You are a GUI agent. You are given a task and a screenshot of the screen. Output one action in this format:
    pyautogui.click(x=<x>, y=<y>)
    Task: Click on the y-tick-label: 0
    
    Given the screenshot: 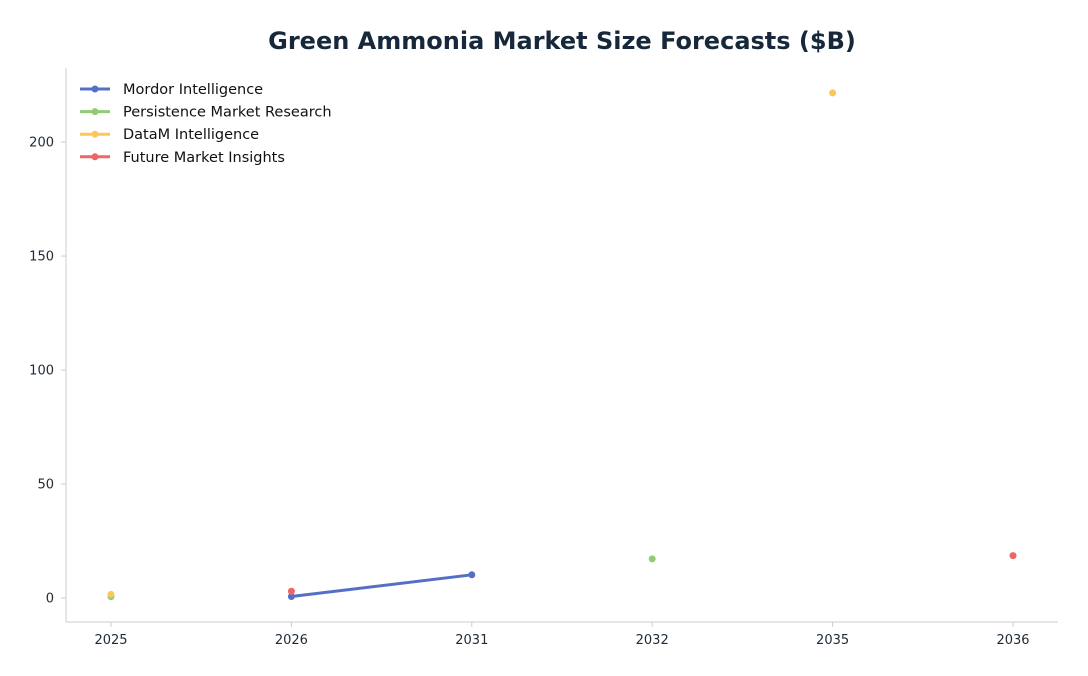 What is the action you would take?
    pyautogui.click(x=50, y=599)
    